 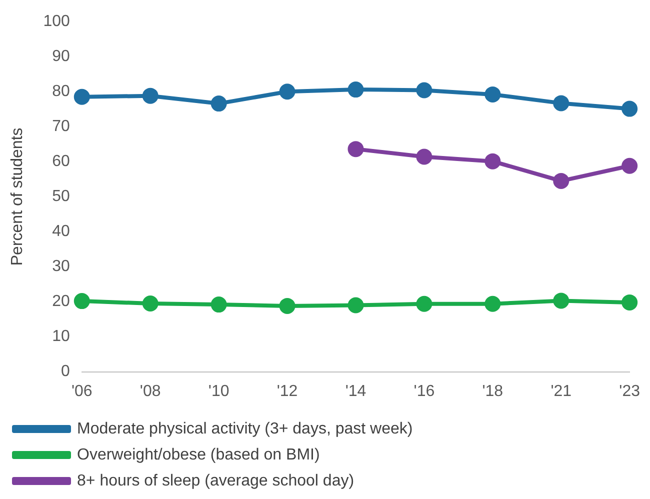 I want to click on y-tick-label: 30, so click(x=61, y=267).